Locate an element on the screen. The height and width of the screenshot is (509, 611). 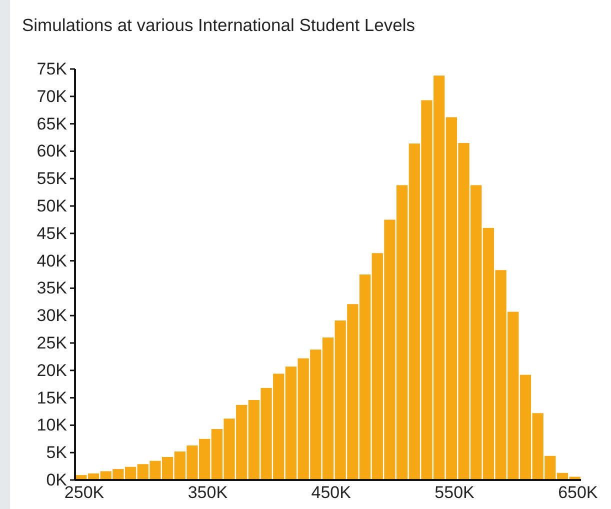
y-tick-label: 50K is located at coordinates (52, 206).